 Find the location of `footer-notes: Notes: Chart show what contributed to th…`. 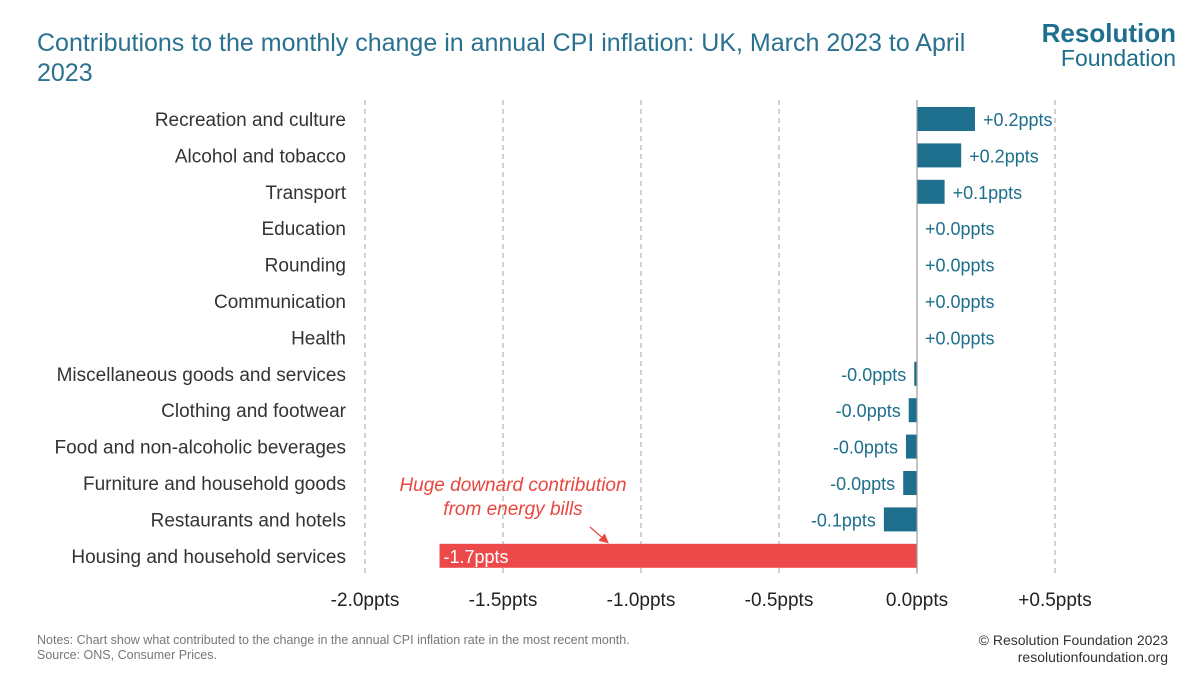

footer-notes: Notes: Chart show what contributed to th… is located at coordinates (333, 648).